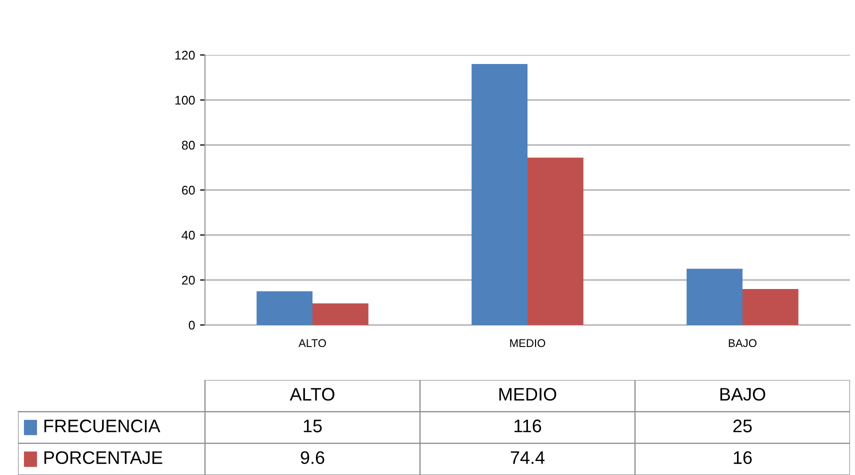  Describe the element at coordinates (188, 235) in the screenshot. I see `y-tick-label: 40` at that location.